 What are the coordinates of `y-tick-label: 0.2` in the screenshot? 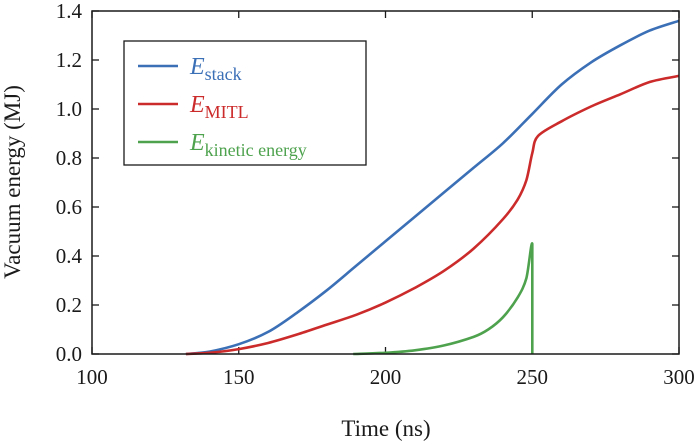 It's located at (69, 305).